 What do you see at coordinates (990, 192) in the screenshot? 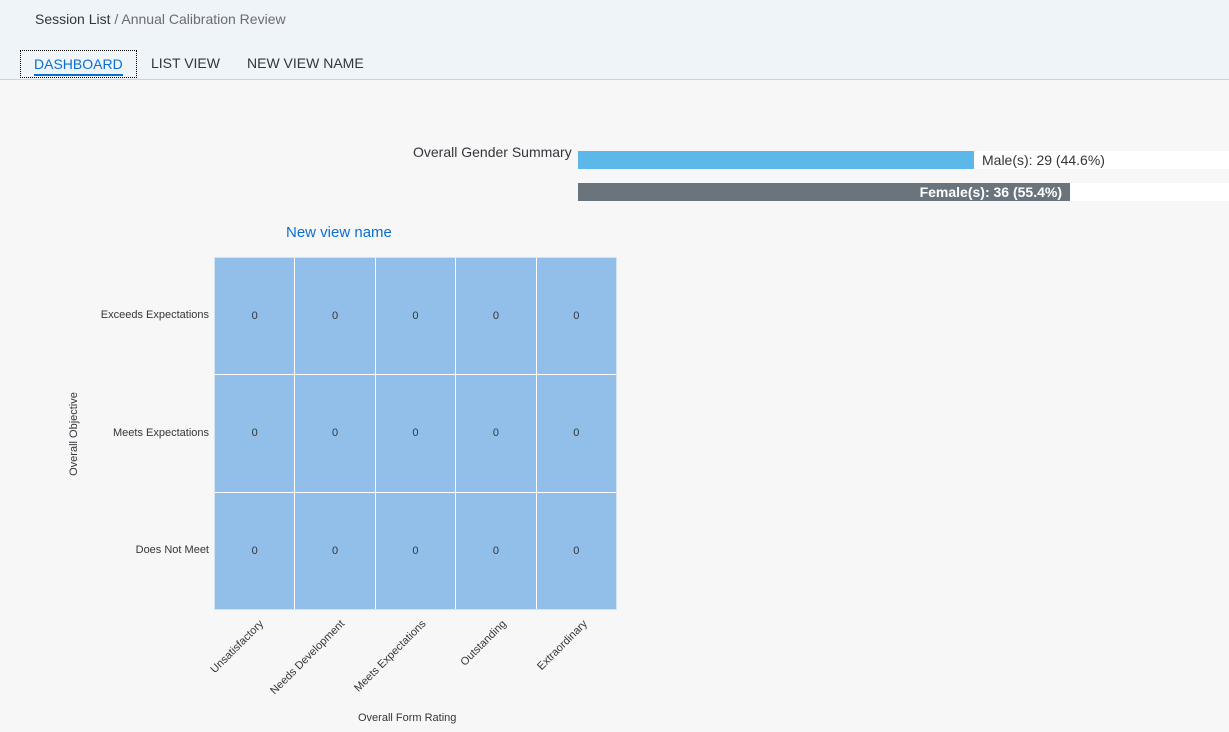
I see `female-bar-label: Female(s): 36 (55.4%)` at bounding box center [990, 192].